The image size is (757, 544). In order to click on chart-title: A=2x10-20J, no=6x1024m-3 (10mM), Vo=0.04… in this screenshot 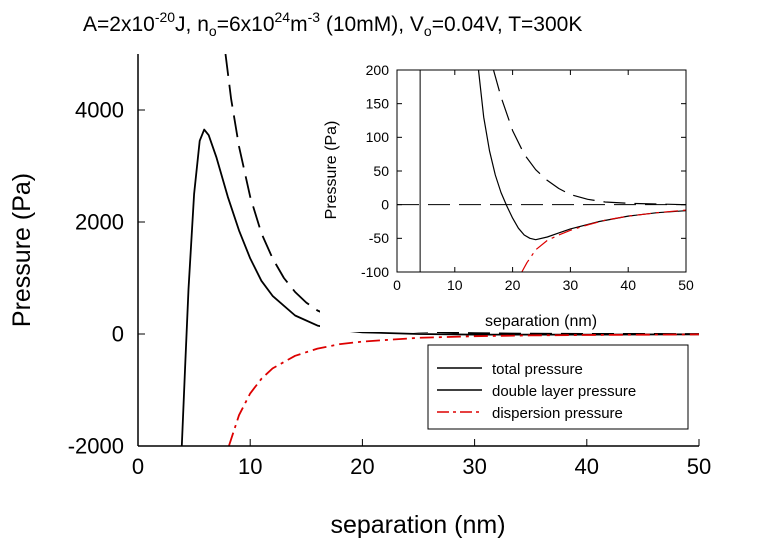, I will do `click(332, 24)`.